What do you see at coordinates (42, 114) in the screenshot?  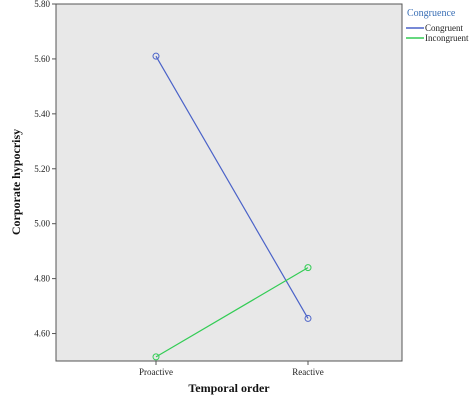 I see `y-tick-label: 5.40` at bounding box center [42, 114].